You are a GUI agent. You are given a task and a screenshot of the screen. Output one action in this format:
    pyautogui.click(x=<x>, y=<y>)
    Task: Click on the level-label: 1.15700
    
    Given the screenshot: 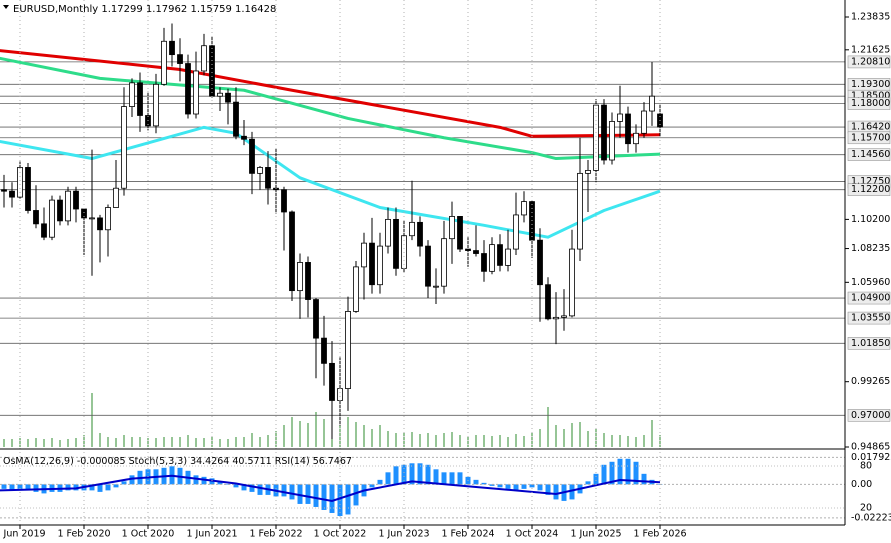 What is the action you would take?
    pyautogui.click(x=870, y=137)
    